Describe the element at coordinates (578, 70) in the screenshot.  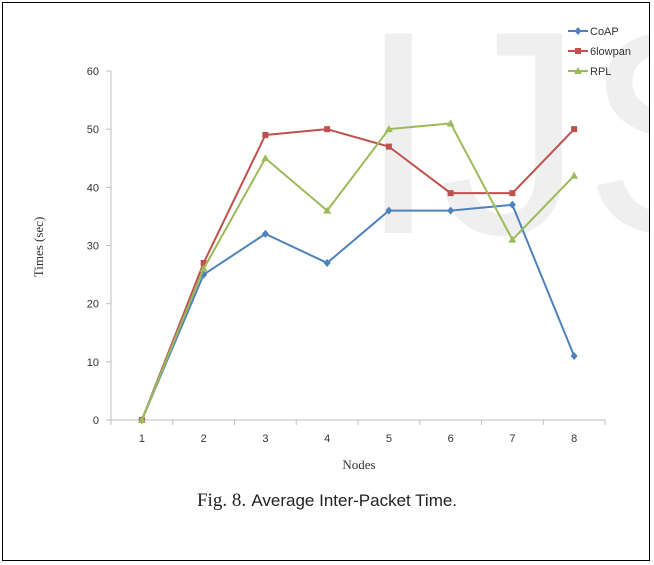
I see `legend-marker-rpl` at that location.